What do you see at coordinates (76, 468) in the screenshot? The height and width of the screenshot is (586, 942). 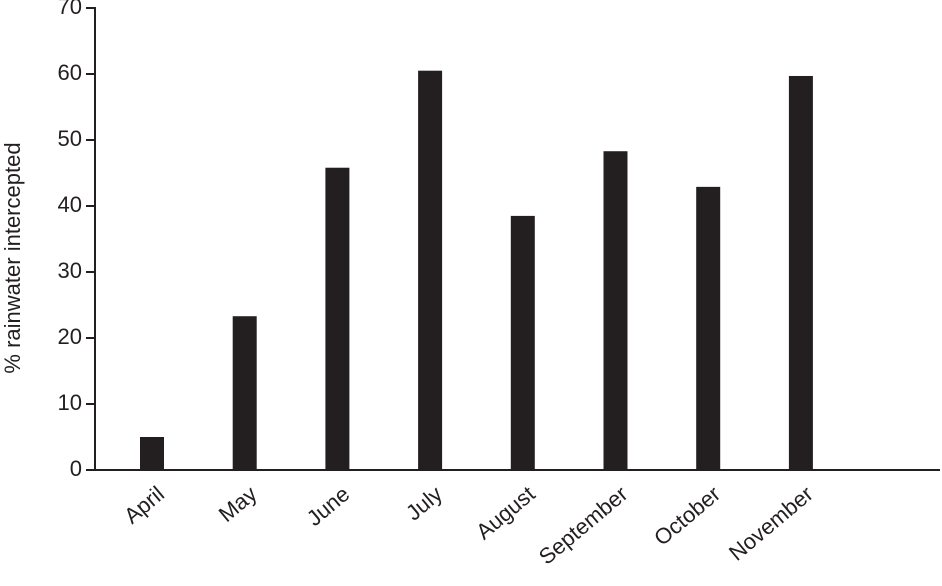 I see `y-tick-label: 0` at bounding box center [76, 468].